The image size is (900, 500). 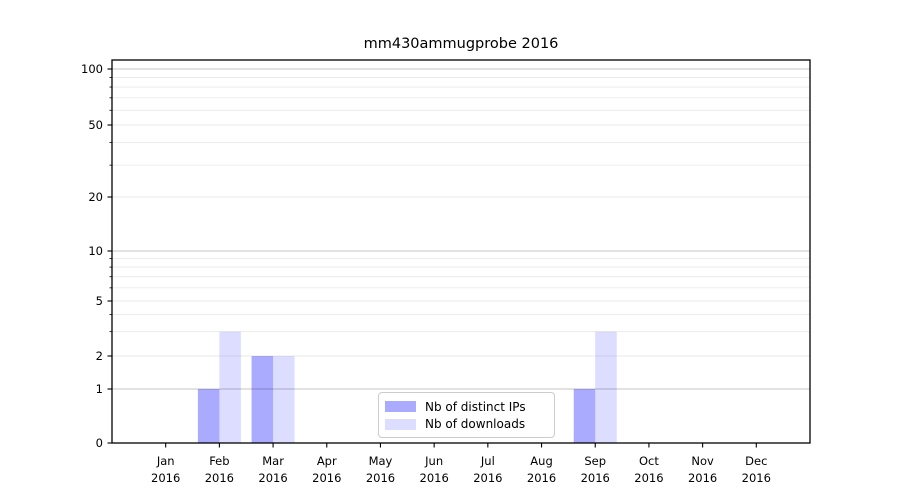 What do you see at coordinates (756, 461) in the screenshot?
I see `x-tick-label-month: Dec` at bounding box center [756, 461].